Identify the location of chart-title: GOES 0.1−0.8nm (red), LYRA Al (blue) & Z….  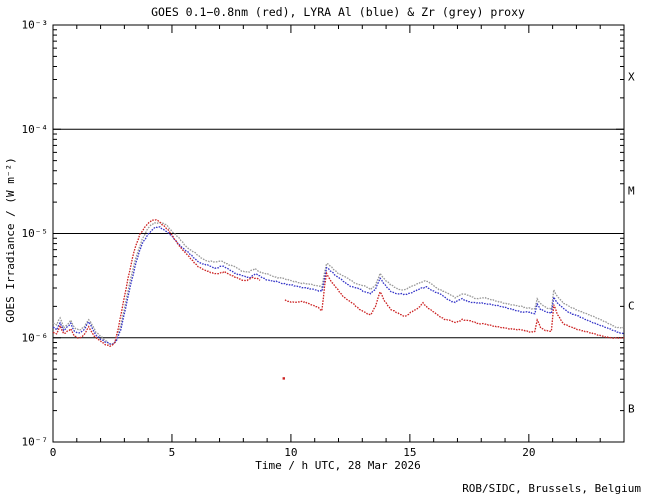
(338, 12).